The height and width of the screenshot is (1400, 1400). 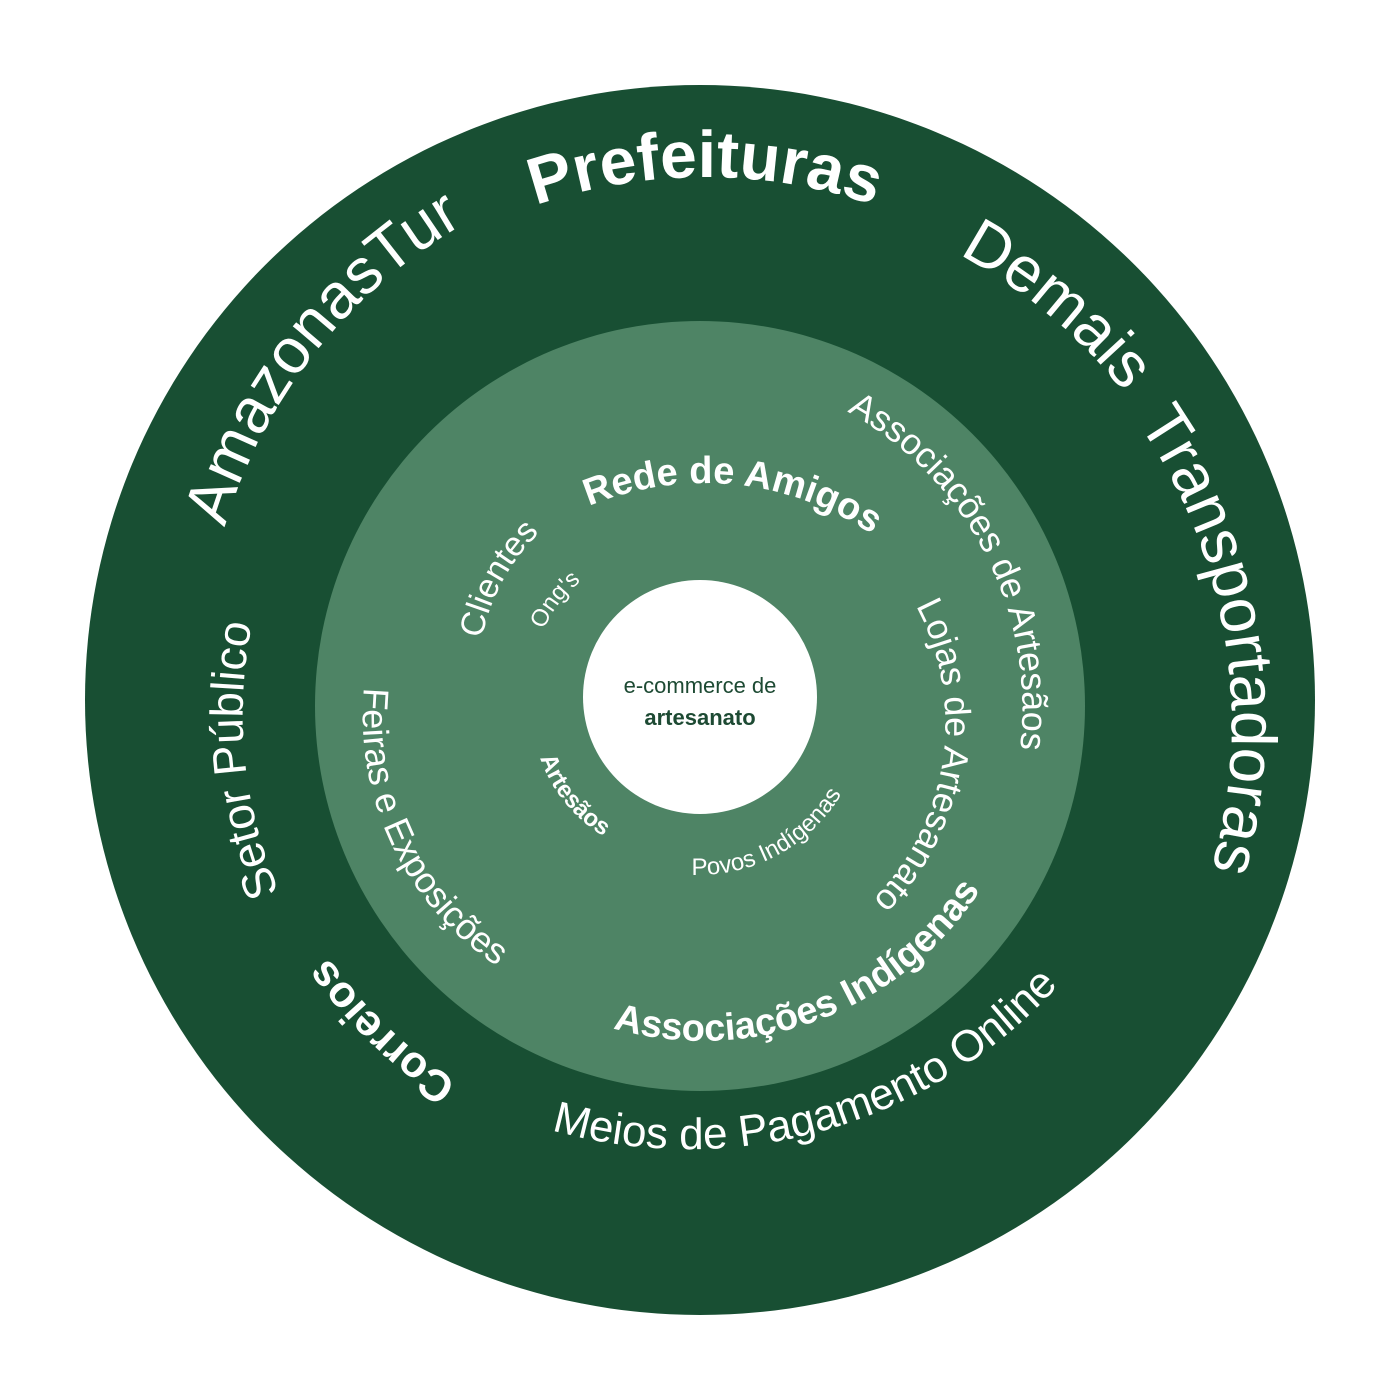 I want to click on center-circle, so click(x=700, y=697).